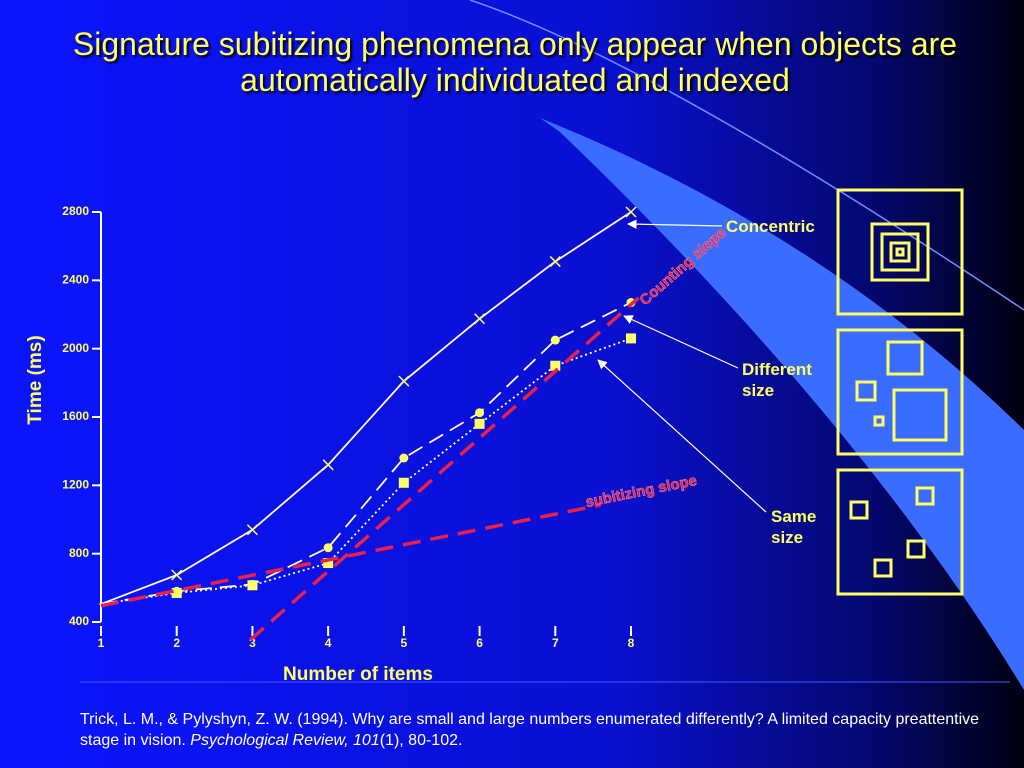 This screenshot has width=1024, height=768. Describe the element at coordinates (285, 740) in the screenshot. I see `citation-journal: Psychological Review, 101` at that location.